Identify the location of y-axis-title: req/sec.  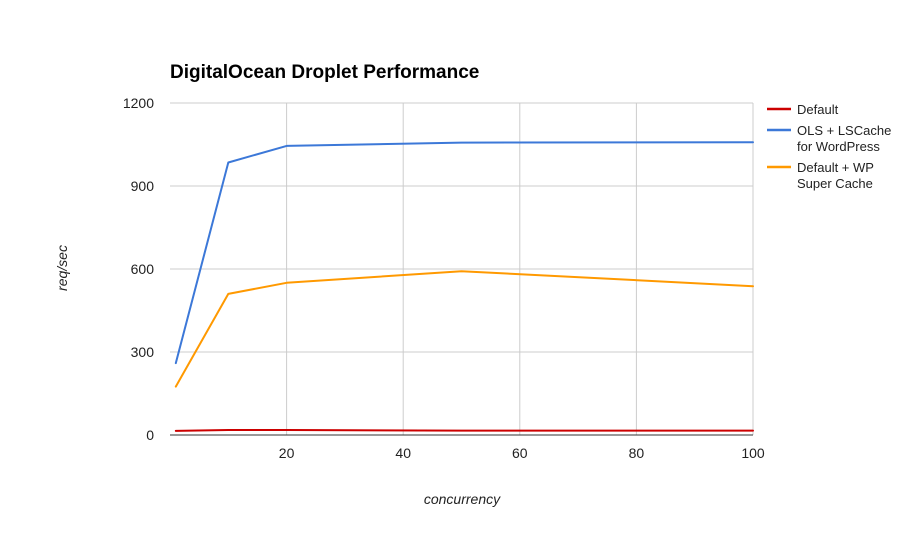
(62, 268).